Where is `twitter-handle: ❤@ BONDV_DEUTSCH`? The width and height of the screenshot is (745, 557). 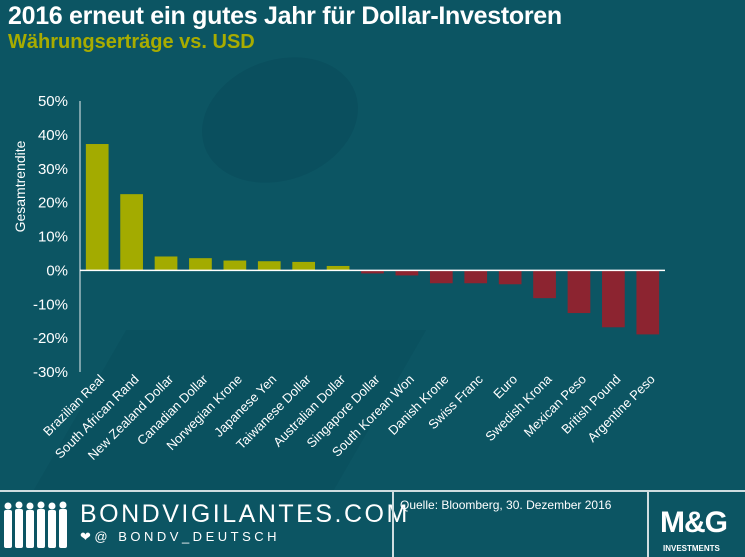 twitter-handle: ❤@ BONDV_DEUTSCH is located at coordinates (180, 537).